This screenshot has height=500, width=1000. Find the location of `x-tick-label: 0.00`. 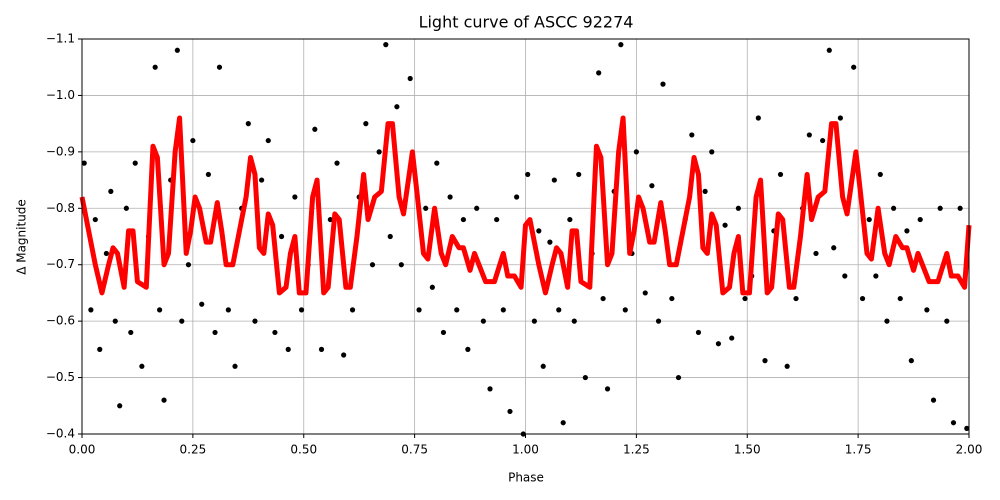

x-tick-label: 0.00 is located at coordinates (82, 450).